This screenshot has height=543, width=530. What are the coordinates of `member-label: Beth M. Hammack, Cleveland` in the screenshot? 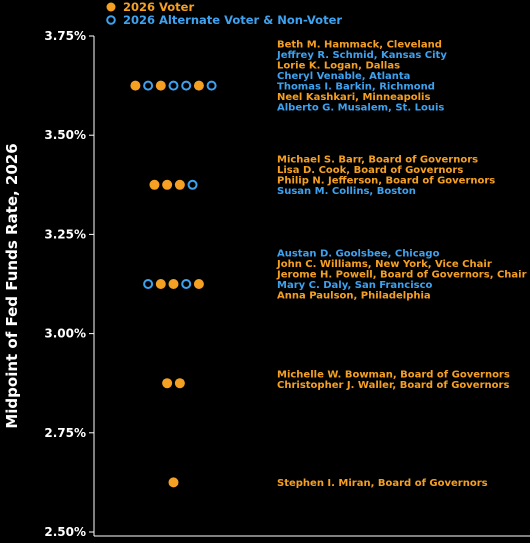 It's located at (359, 45).